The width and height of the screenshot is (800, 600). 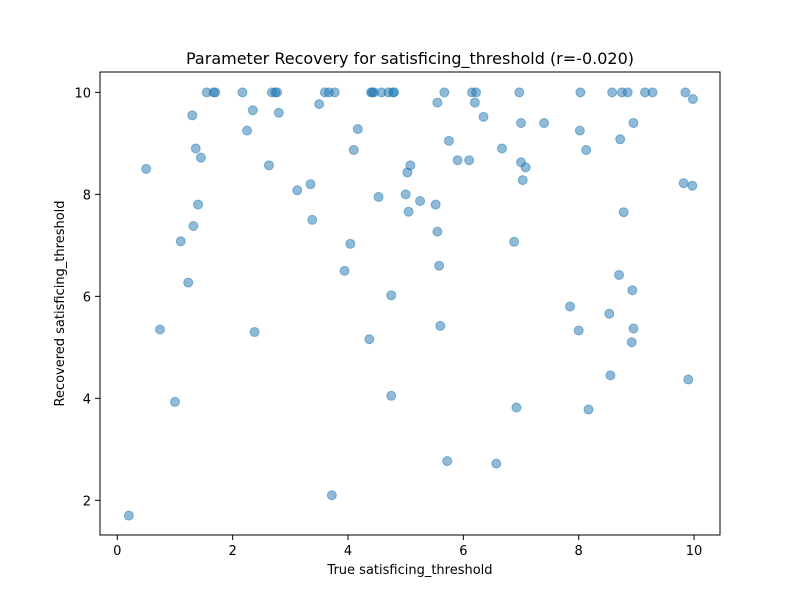 What do you see at coordinates (87, 501) in the screenshot?
I see `y-tick-label: 2` at bounding box center [87, 501].